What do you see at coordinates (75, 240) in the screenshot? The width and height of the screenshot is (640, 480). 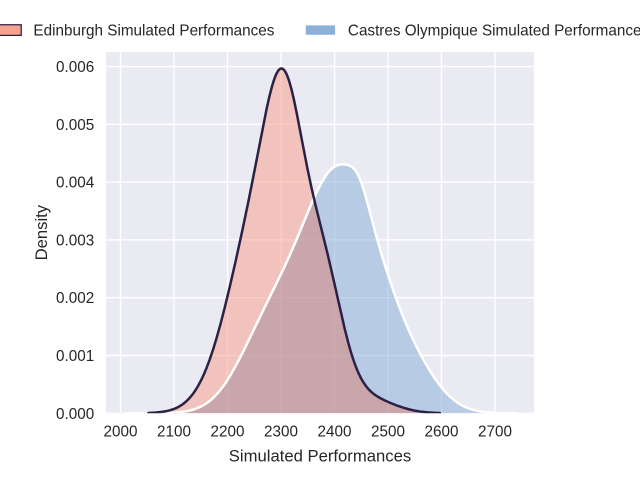 I see `svg-text: 0.003` at bounding box center [75, 240].